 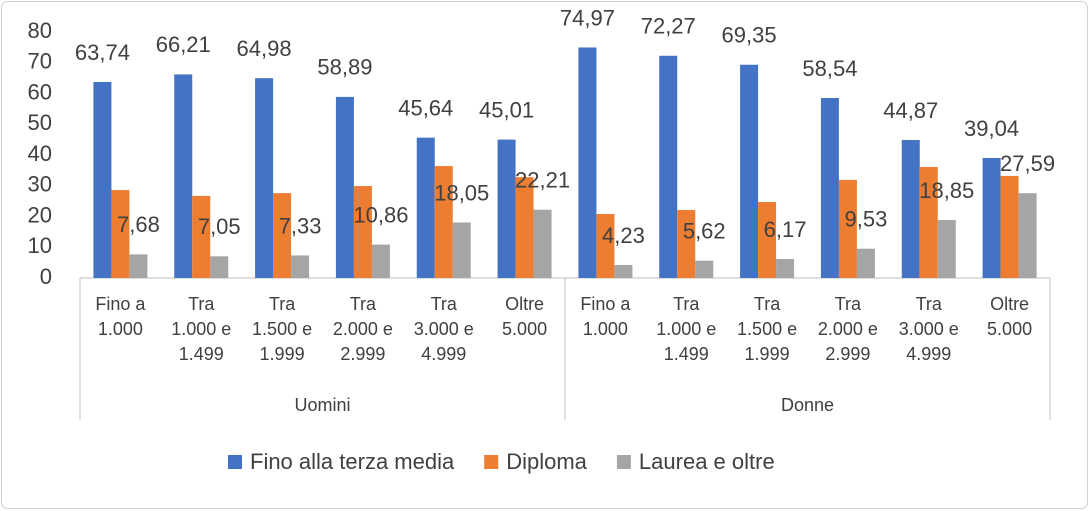 What do you see at coordinates (40, 153) in the screenshot?
I see `y-tick-label: 40` at bounding box center [40, 153].